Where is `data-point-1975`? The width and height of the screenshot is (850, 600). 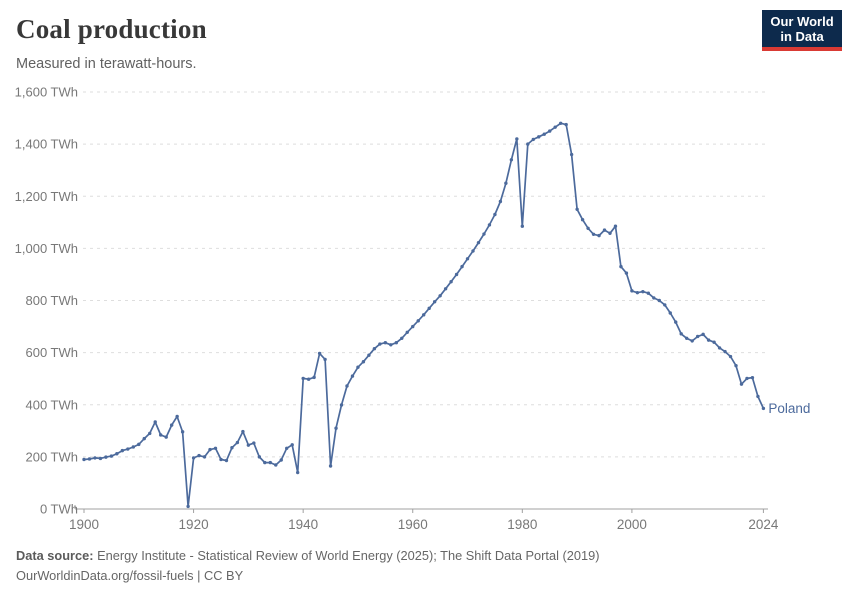
data-point-1975 is located at coordinates (495, 214).